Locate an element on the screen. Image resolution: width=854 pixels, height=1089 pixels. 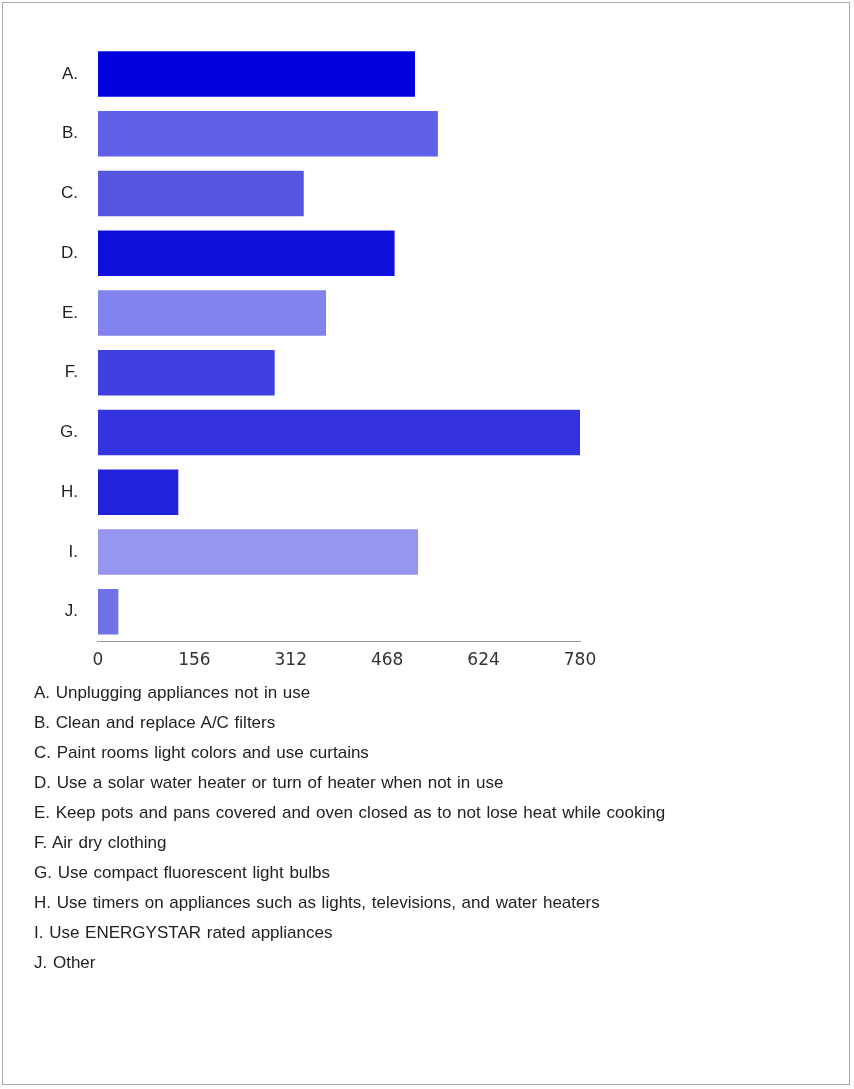
text: J. Other is located at coordinates (65, 963).